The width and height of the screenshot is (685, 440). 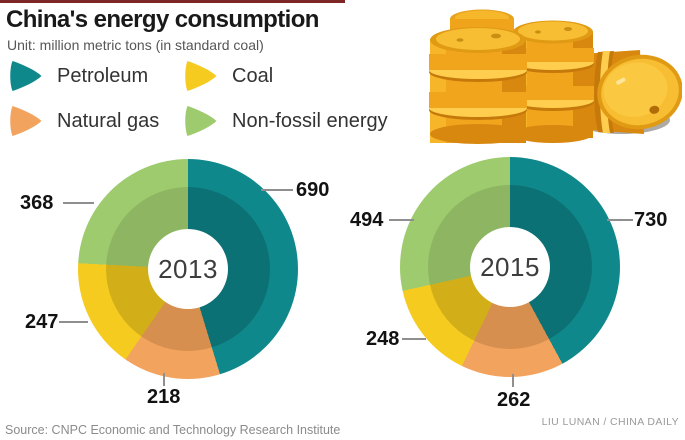 What do you see at coordinates (367, 220) in the screenshot?
I see `value-label-nonfossil-2015: 494` at bounding box center [367, 220].